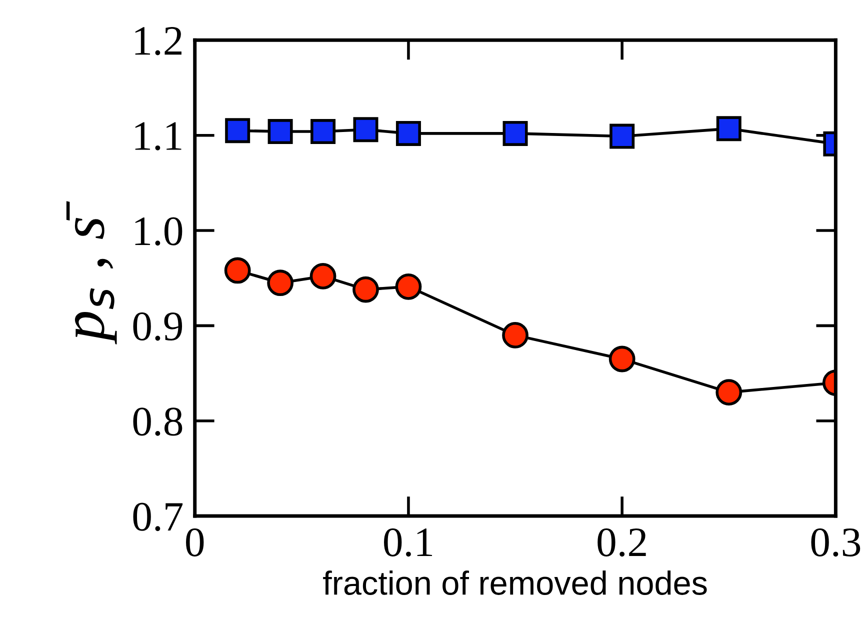  What do you see at coordinates (515, 582) in the screenshot?
I see `x-axis-title: fraction of removed nodes` at bounding box center [515, 582].